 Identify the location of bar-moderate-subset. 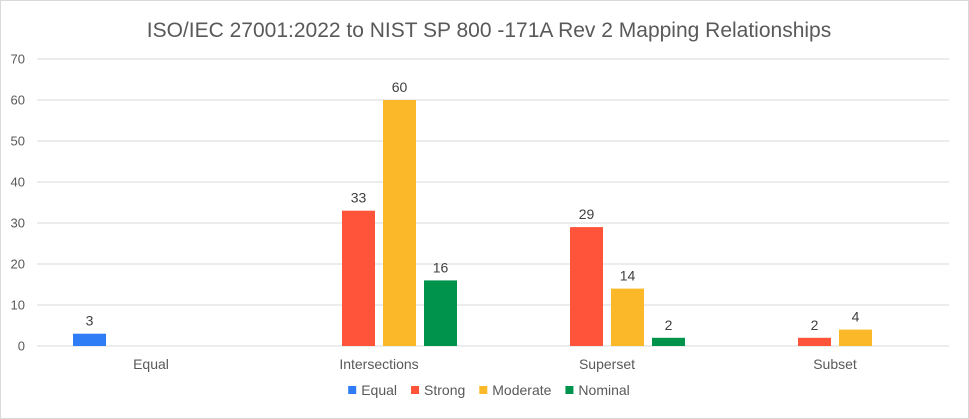
(855, 337).